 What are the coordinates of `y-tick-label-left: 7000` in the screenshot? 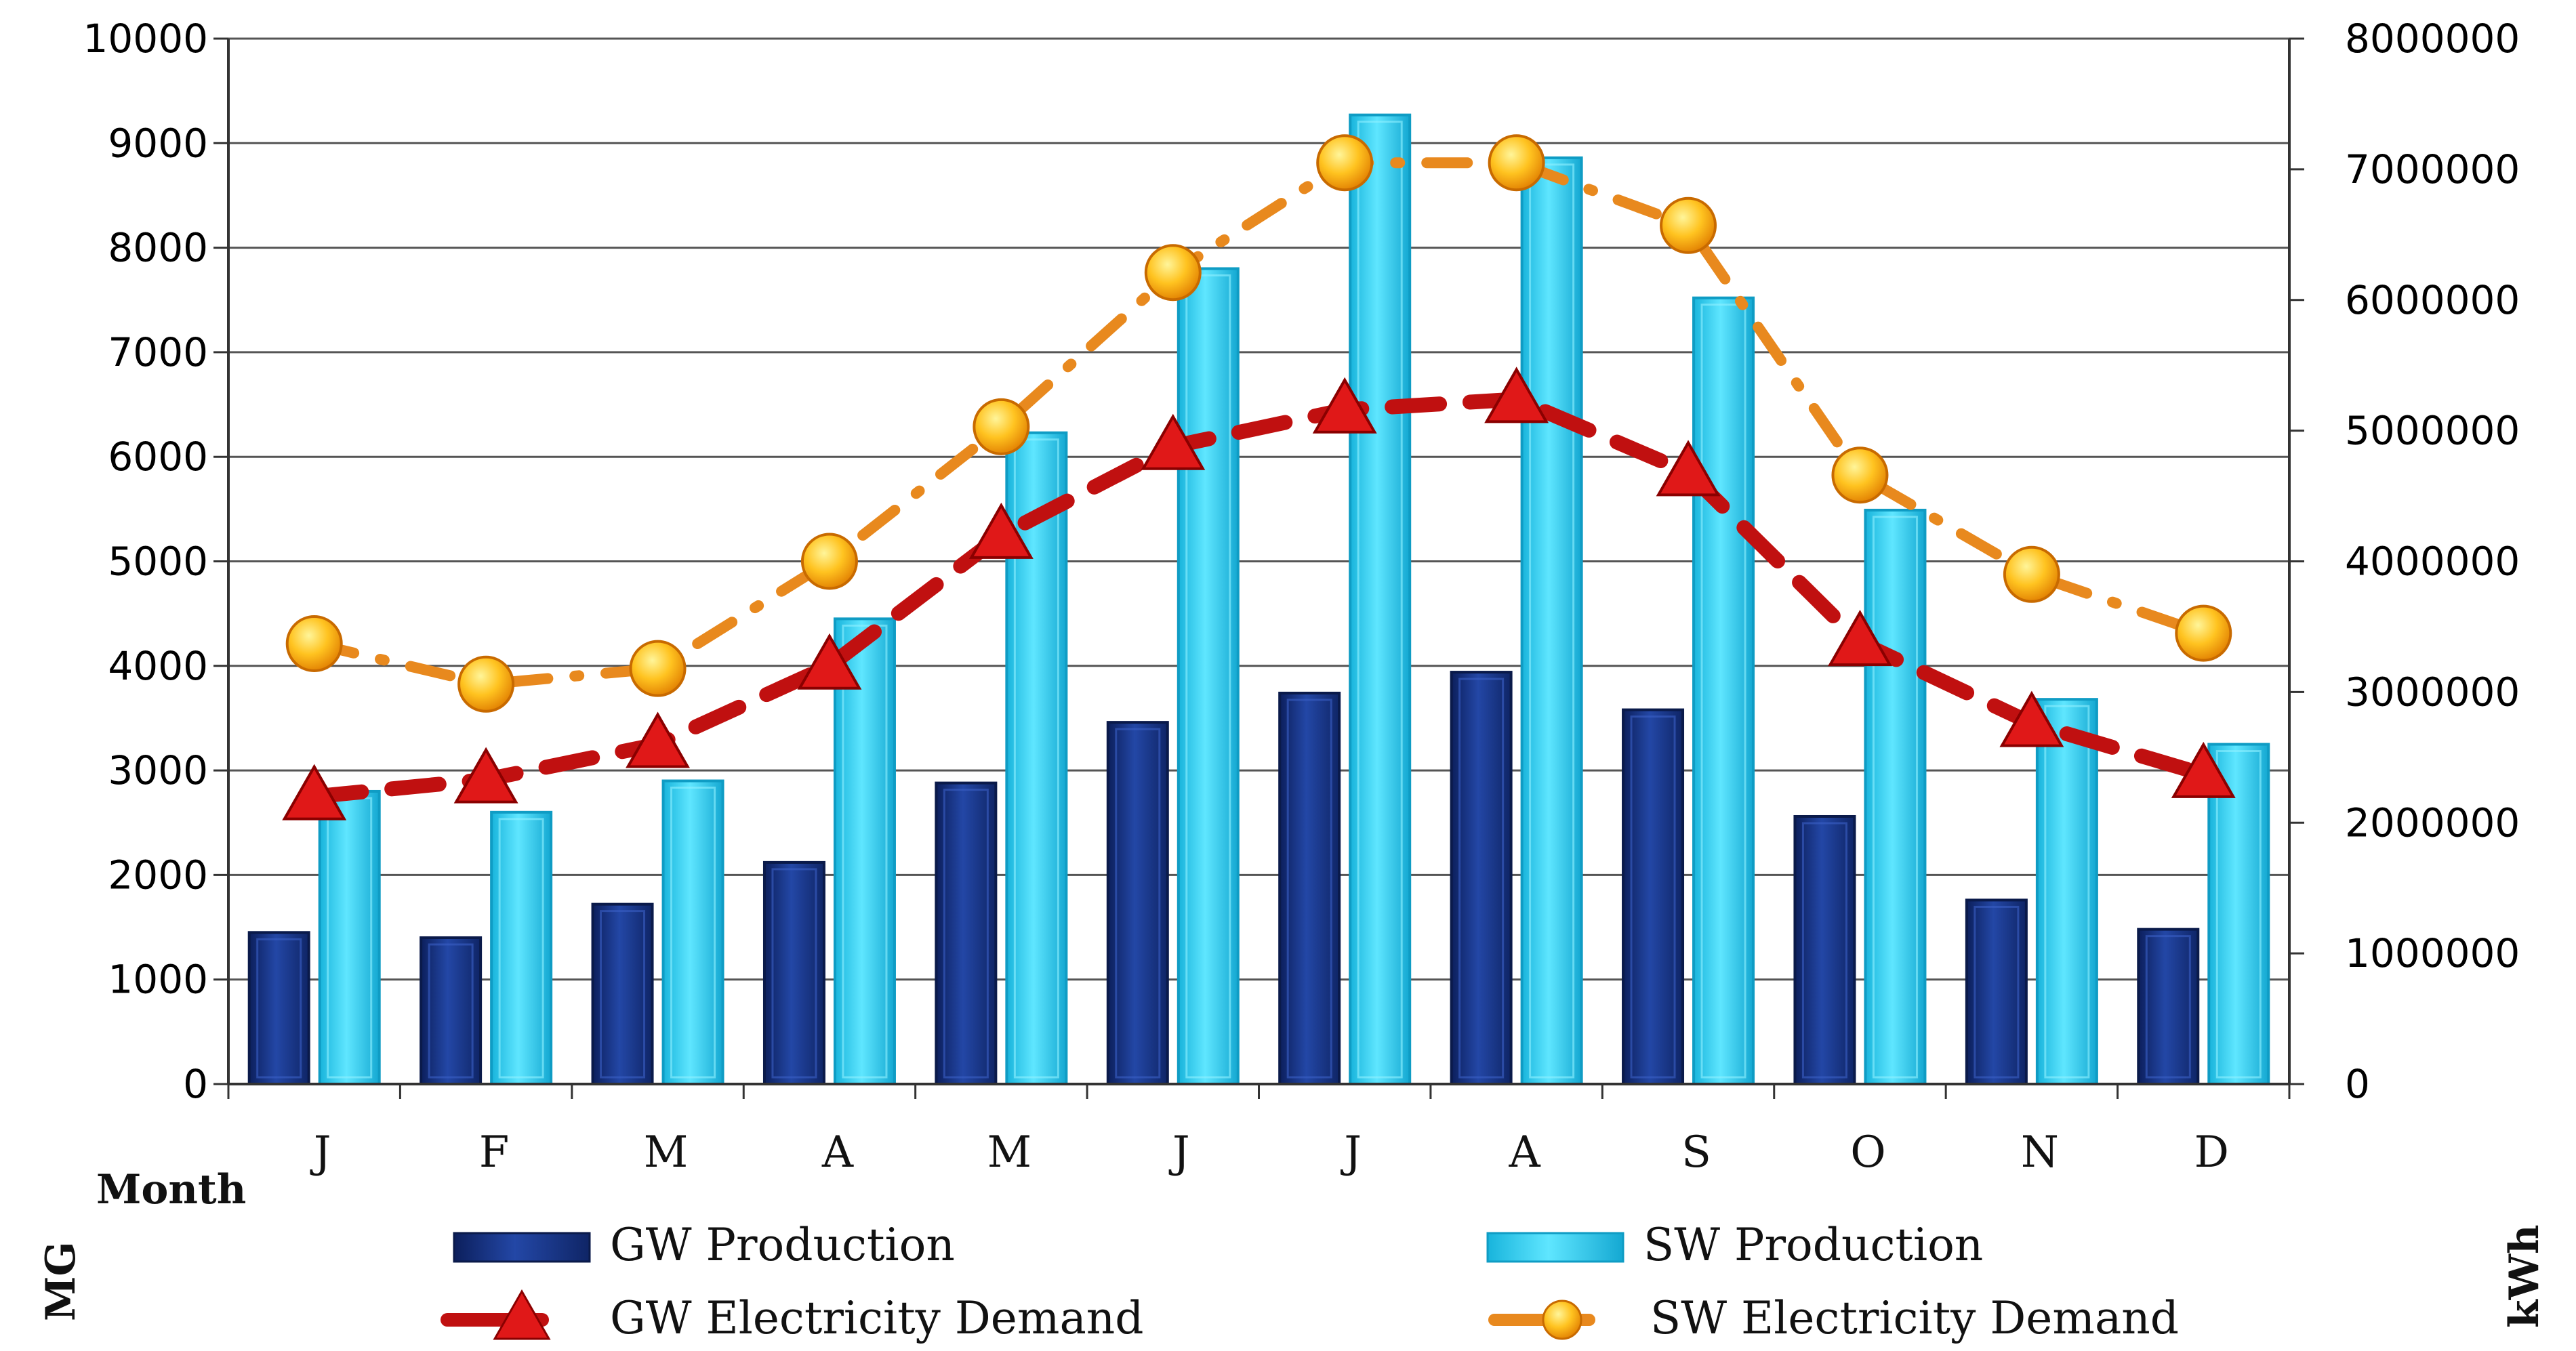 It's located at (158, 352).